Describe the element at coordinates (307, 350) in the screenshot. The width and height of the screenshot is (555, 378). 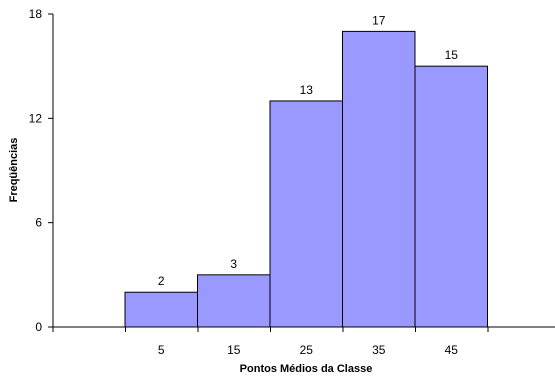
I see `x-category-label: 25` at that location.